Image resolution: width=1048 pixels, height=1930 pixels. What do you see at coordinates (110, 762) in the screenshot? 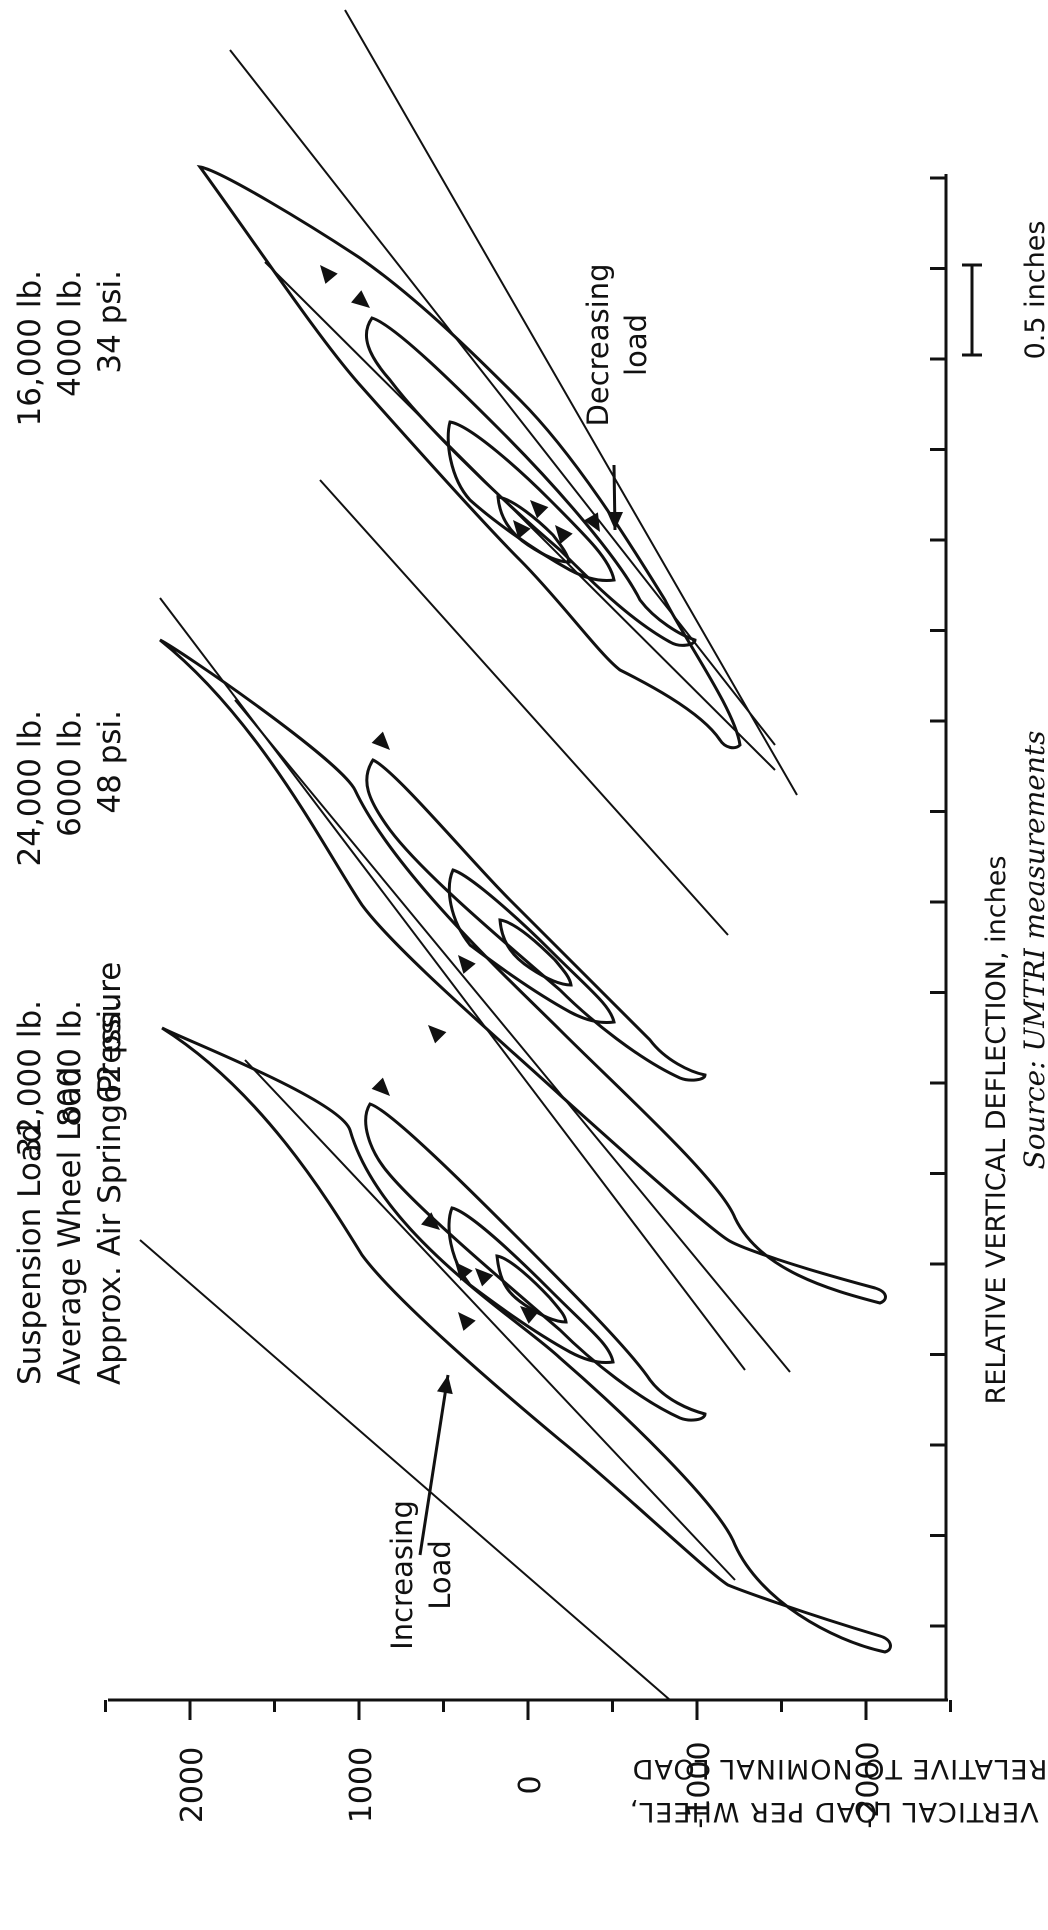
I see `condition-2-pressure: 48 psi.` at bounding box center [110, 762].